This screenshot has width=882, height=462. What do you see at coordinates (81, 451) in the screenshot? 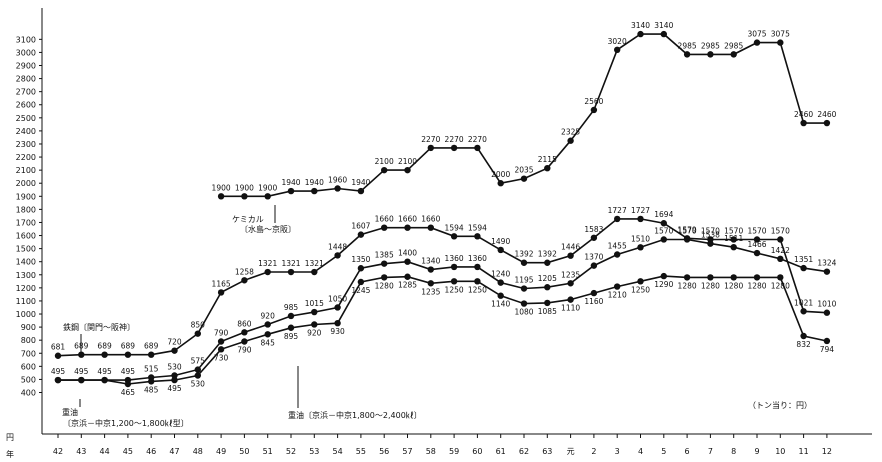
I see `x-tick-label: 43` at bounding box center [81, 451].